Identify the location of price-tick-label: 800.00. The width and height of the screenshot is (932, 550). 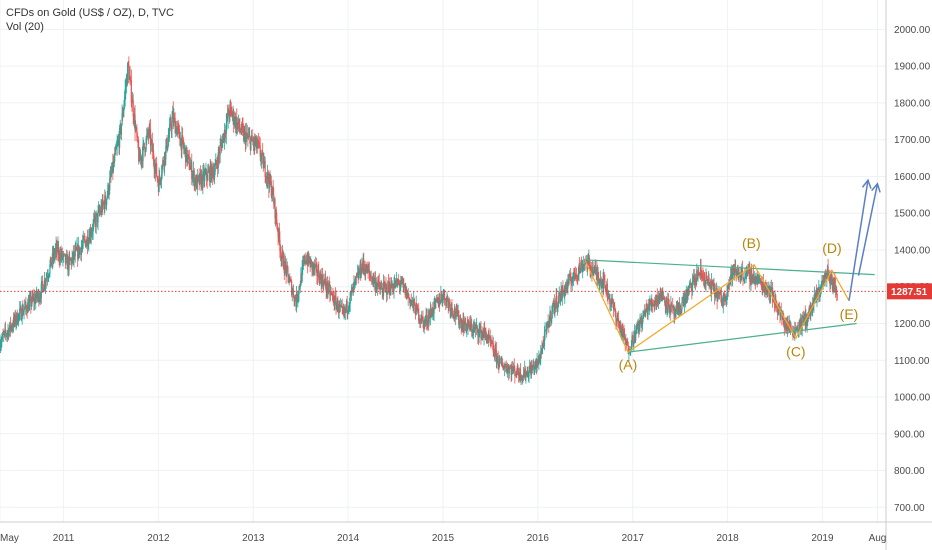
(909, 471).